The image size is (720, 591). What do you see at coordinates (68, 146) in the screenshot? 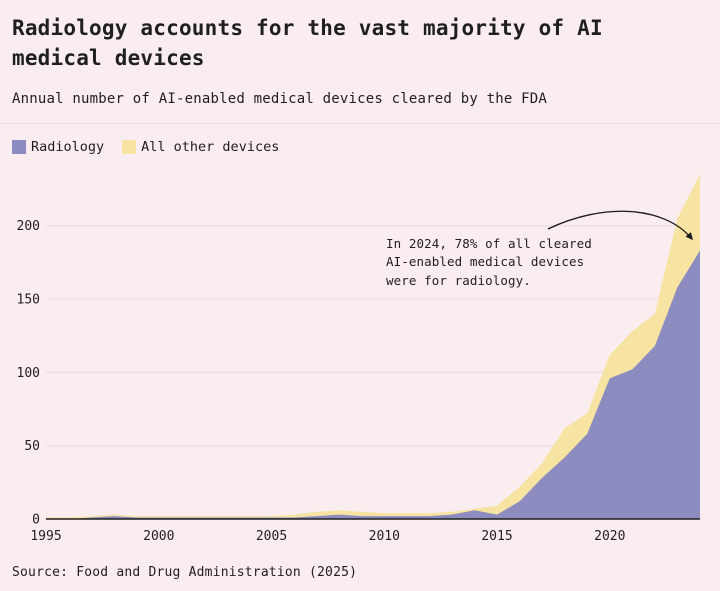
I see `legend-label-radiology: Radiology` at bounding box center [68, 146].